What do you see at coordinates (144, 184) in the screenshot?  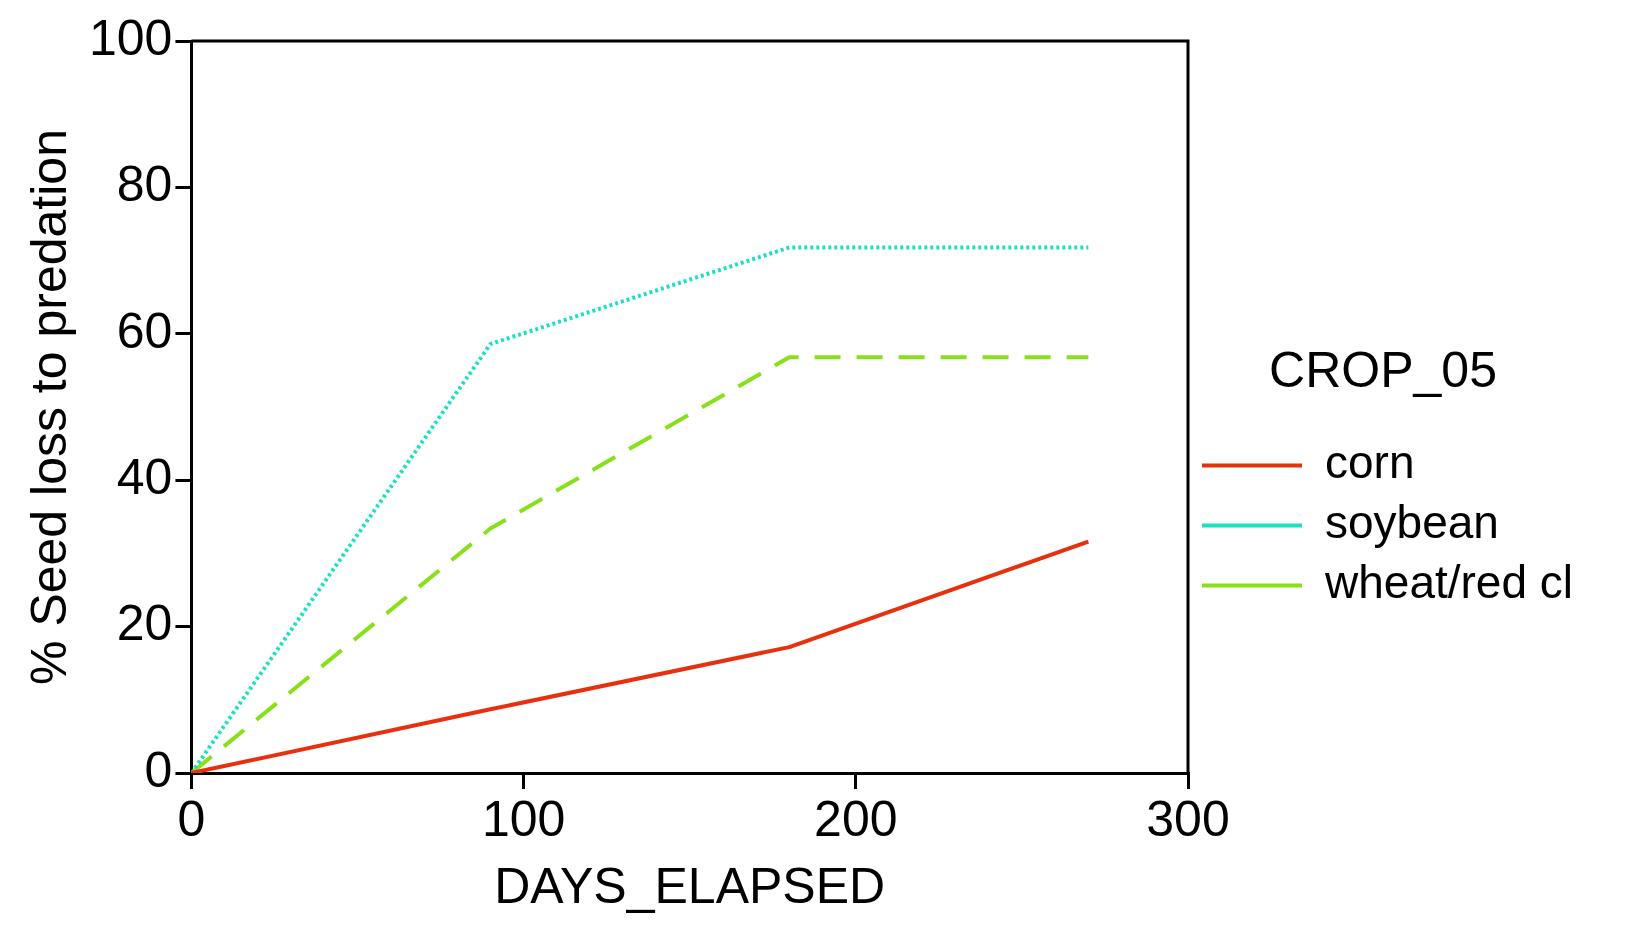 I see `y-tick-label: 80` at bounding box center [144, 184].